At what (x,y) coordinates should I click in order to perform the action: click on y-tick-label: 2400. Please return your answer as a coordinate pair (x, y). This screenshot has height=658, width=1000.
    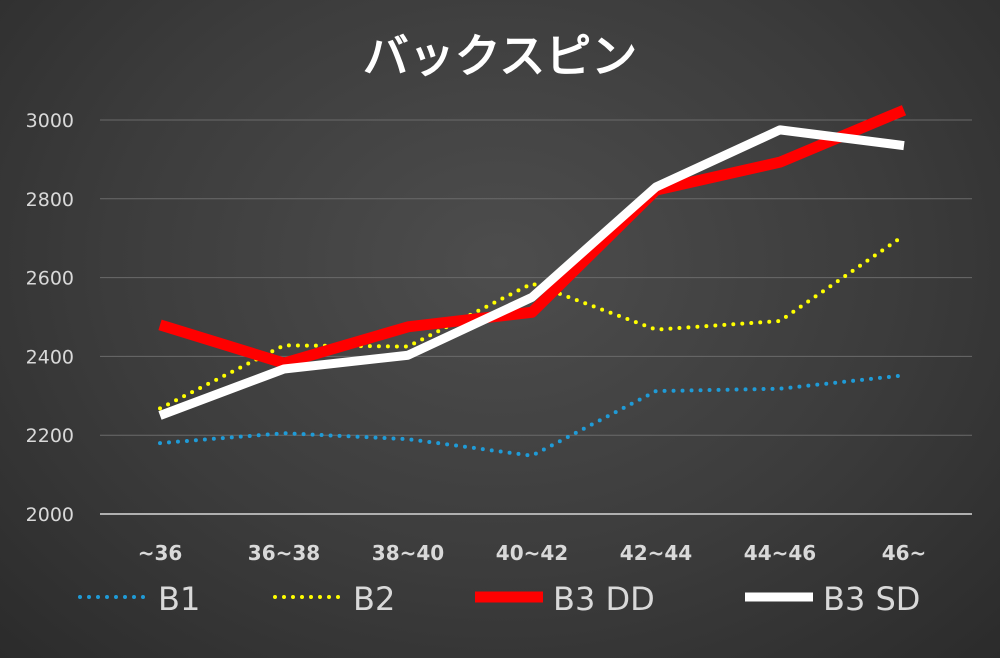
    Looking at the image, I should click on (50, 357).